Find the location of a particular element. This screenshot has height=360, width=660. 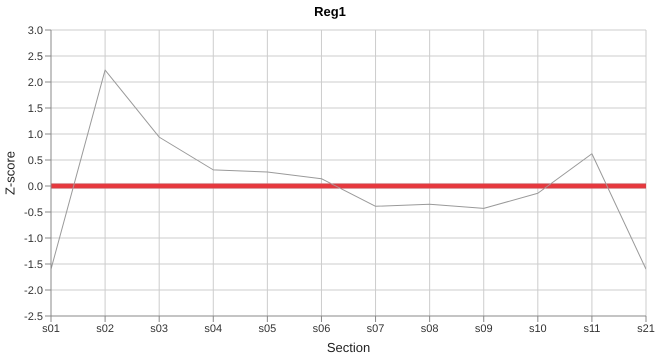

x-tick-label: s03 is located at coordinates (159, 328).